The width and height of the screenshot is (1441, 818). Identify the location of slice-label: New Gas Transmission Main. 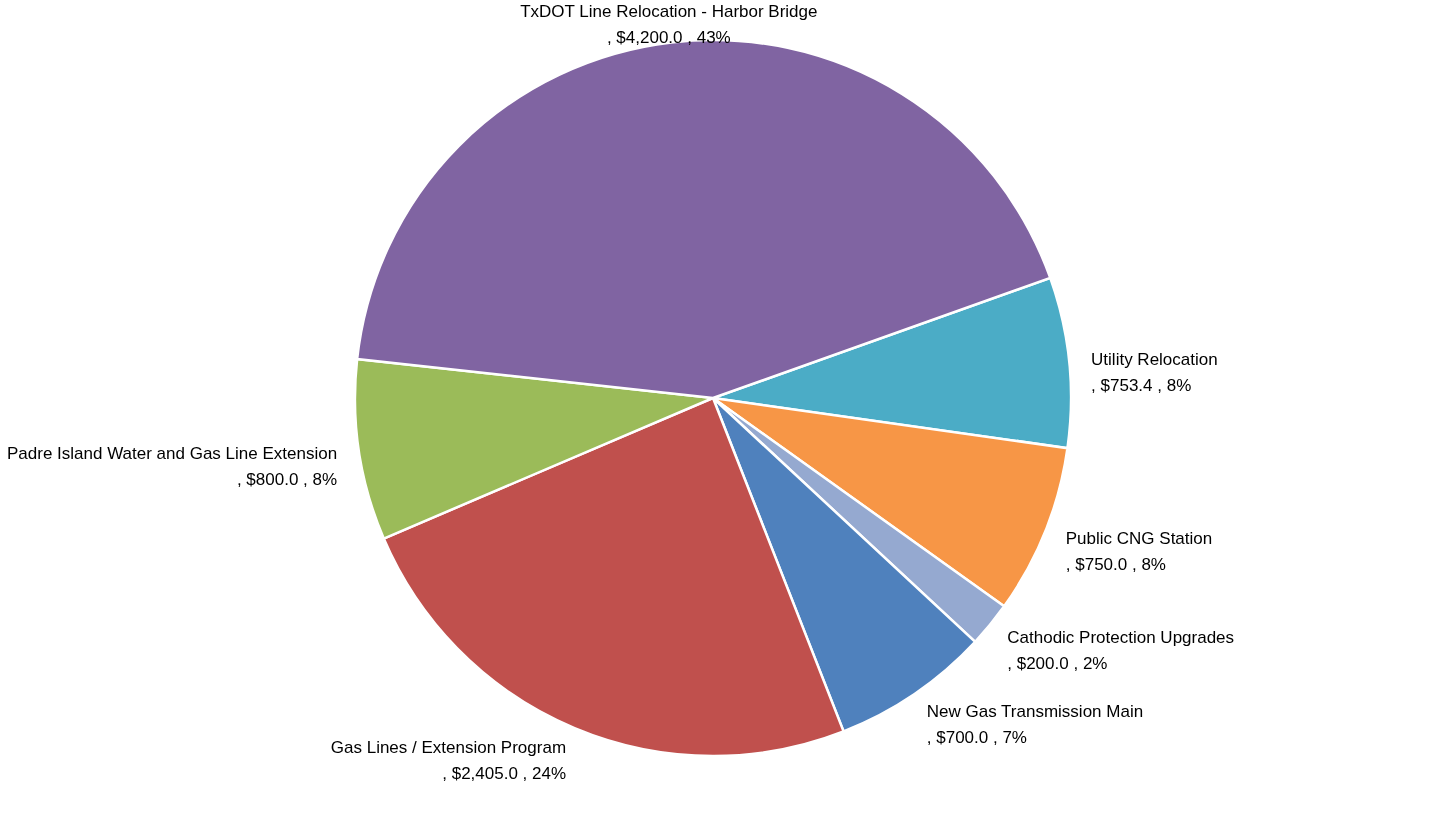
(1035, 712).